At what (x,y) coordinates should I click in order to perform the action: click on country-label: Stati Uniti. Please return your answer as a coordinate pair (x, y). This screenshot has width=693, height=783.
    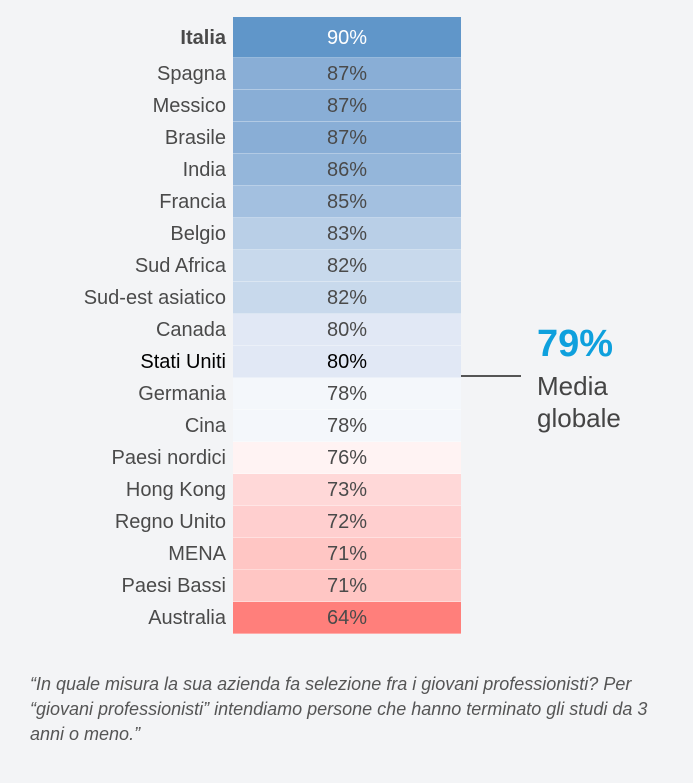
    Looking at the image, I should click on (183, 362).